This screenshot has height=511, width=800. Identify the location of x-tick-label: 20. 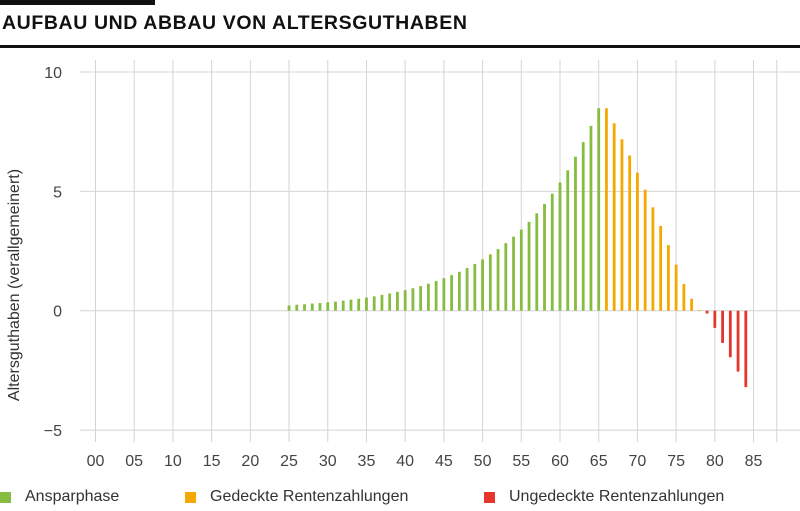
(250, 461).